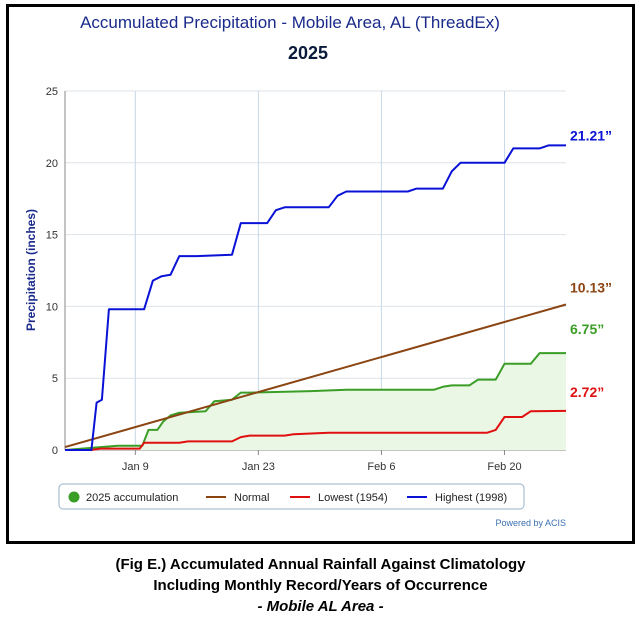 This screenshot has height=617, width=641. I want to click on x-tick-label: Feb 6, so click(381, 467).